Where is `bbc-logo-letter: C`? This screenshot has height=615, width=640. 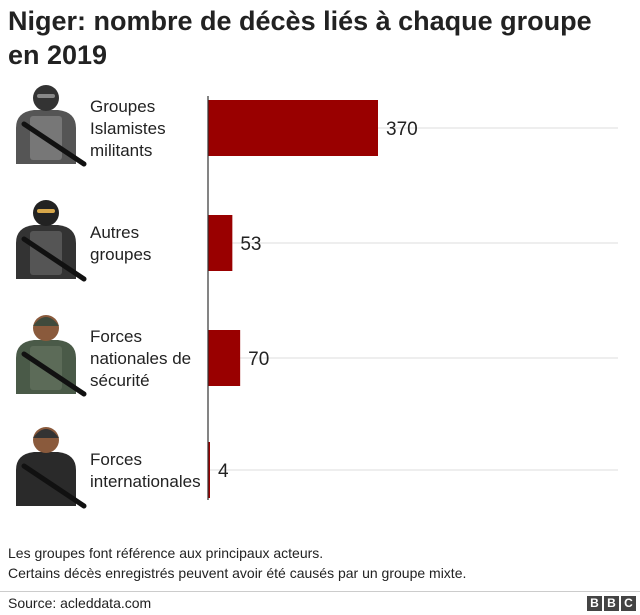
bbc-logo-letter: C is located at coordinates (628, 603).